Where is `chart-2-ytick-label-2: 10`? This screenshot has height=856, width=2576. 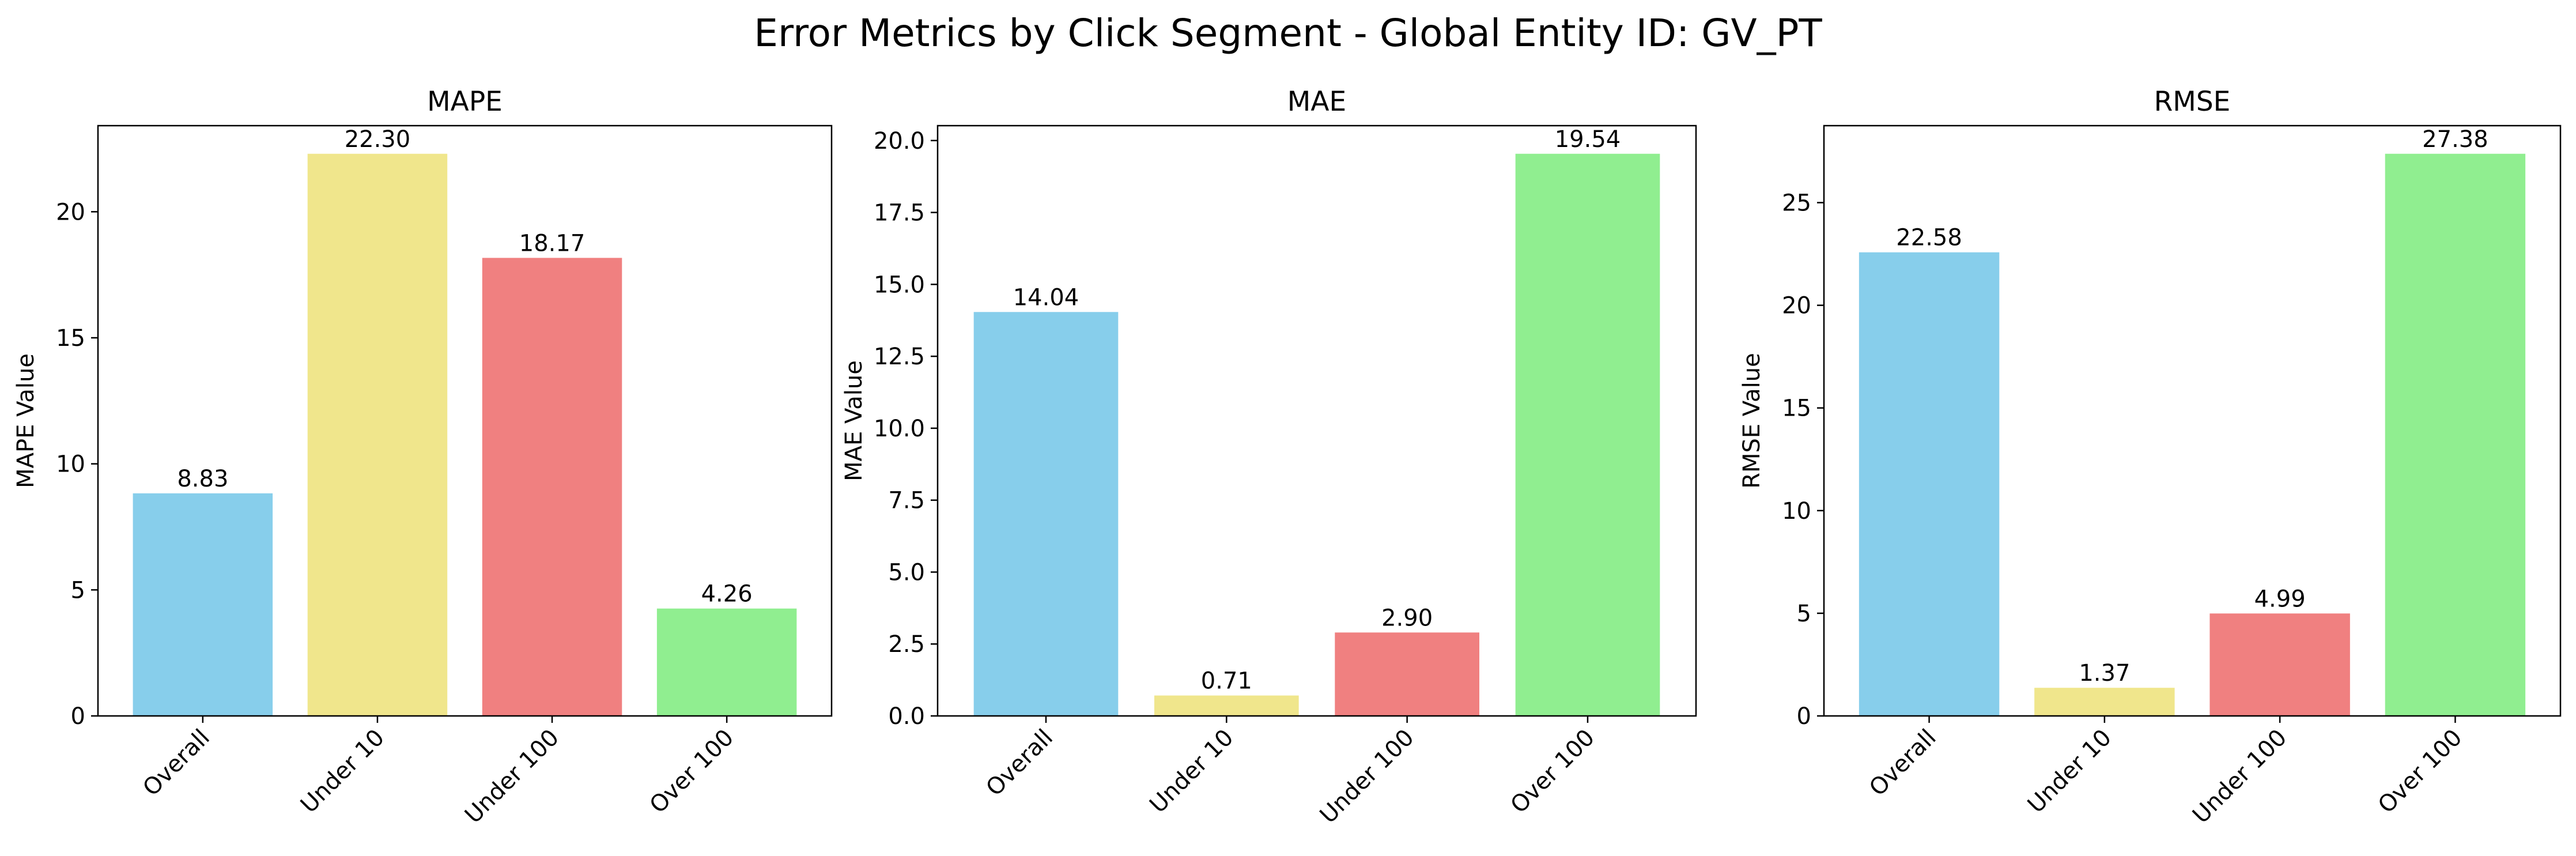 chart-2-ytick-label-2: 10 is located at coordinates (1796, 511).